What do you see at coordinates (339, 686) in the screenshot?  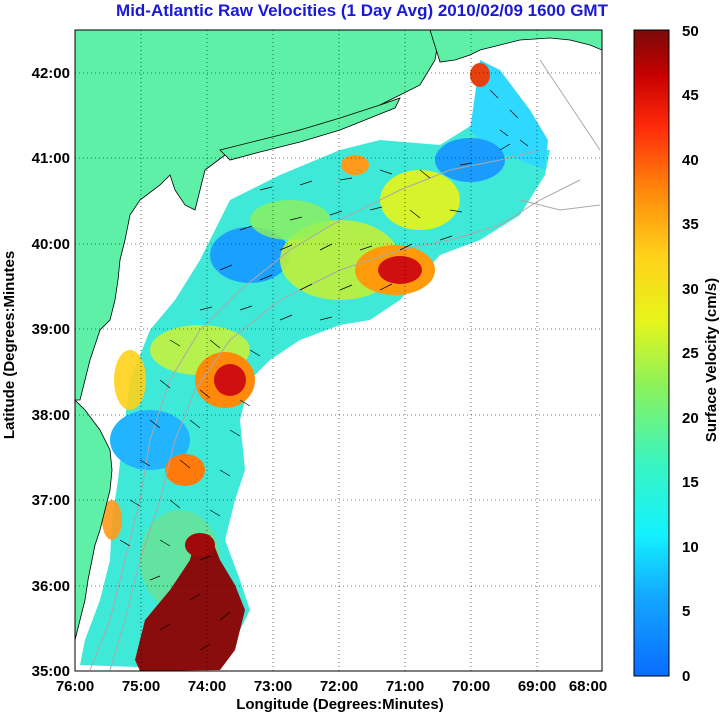 I see `x-tick-label: 72:00` at bounding box center [339, 686].